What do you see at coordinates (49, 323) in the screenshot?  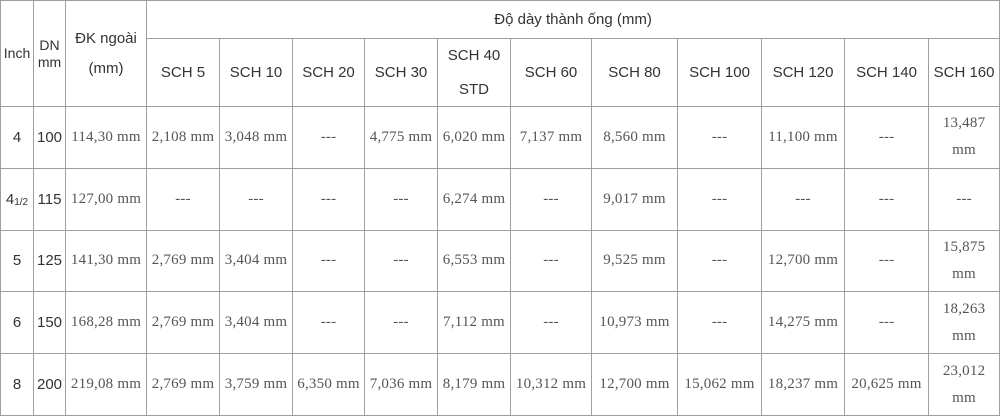 I see `cell-dn: 150` at bounding box center [49, 323].